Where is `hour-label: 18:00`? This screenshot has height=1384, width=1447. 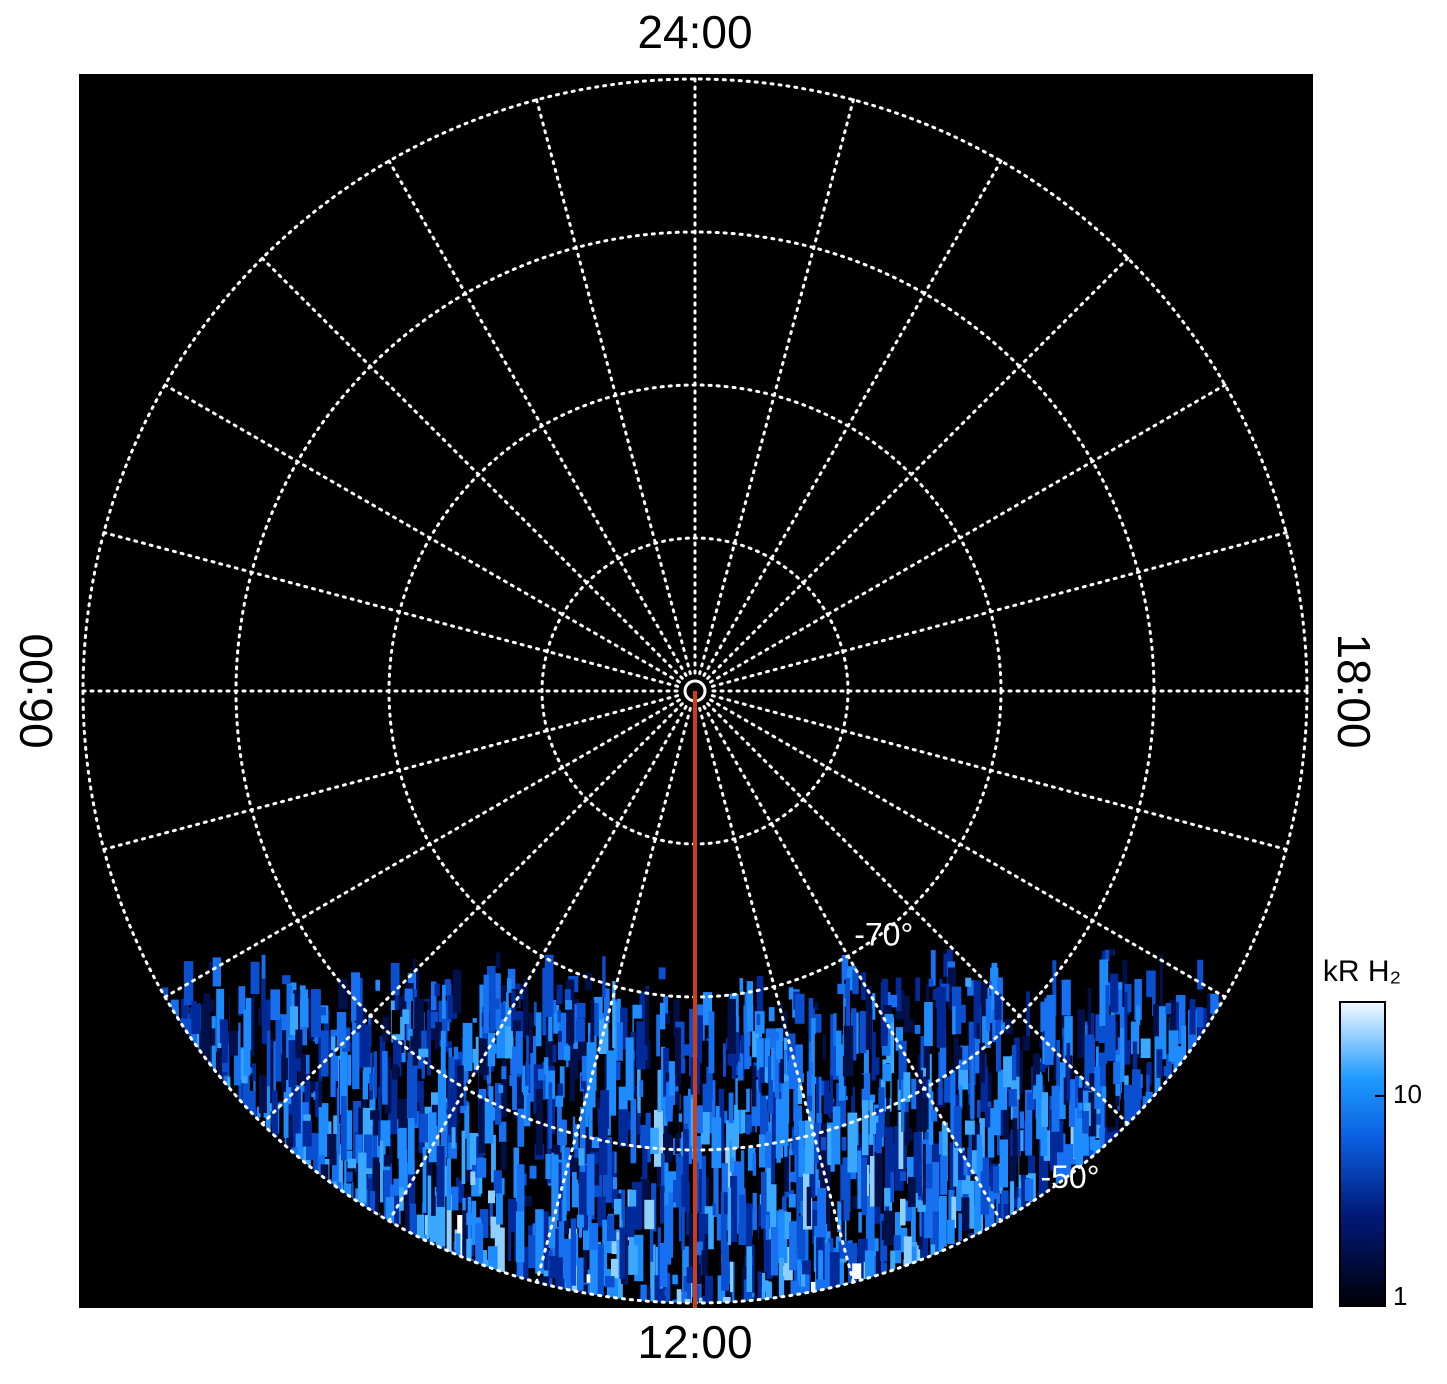 hour-label: 18:00 is located at coordinates (1354, 690).